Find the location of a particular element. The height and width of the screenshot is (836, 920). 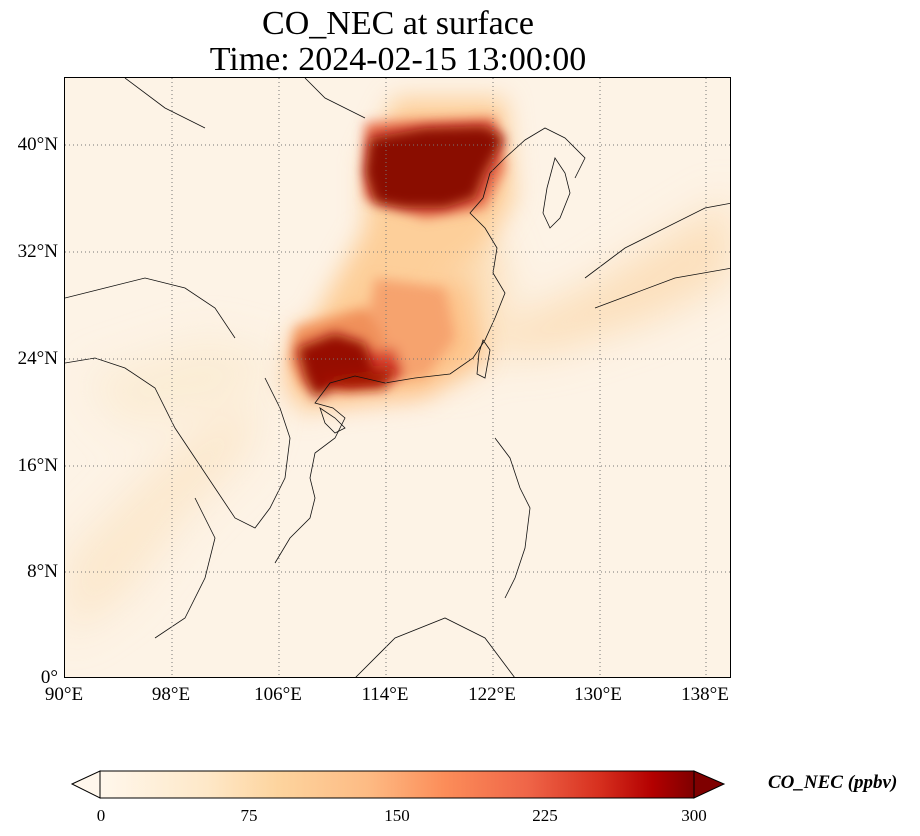

colorbar is located at coordinates (398, 784).